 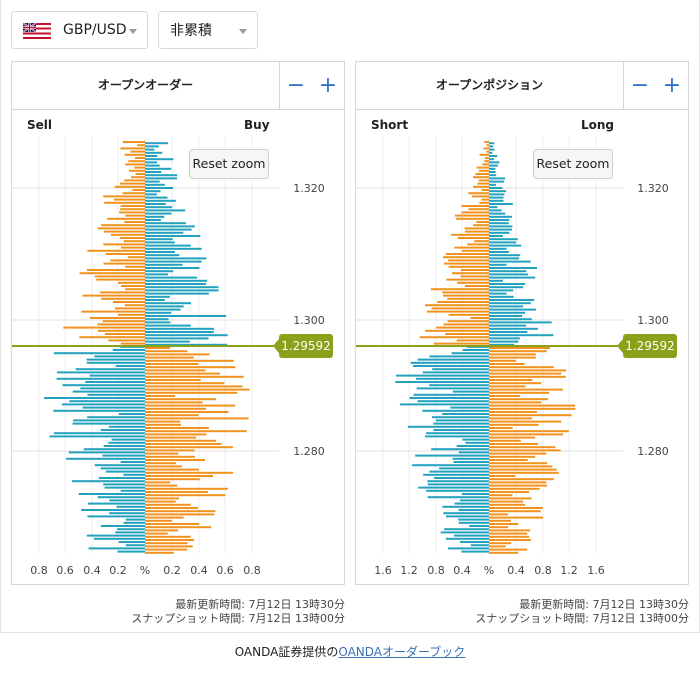 I want to click on order-book-link: OANDAオーダーブック, so click(x=402, y=652).